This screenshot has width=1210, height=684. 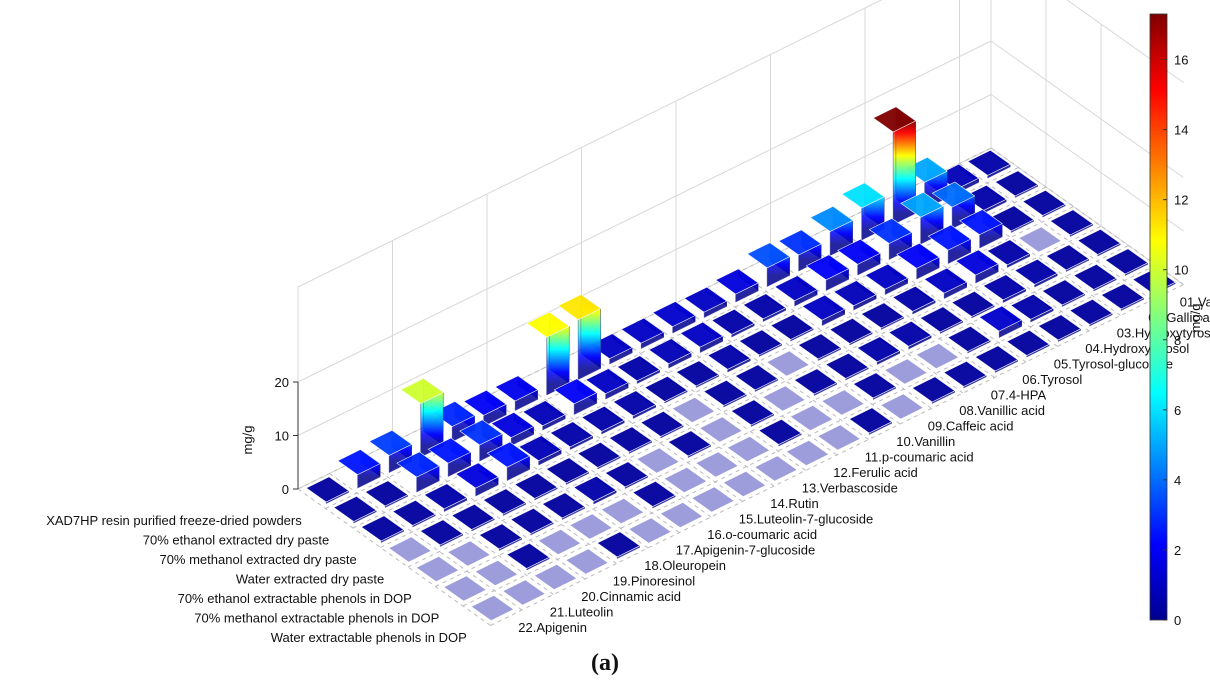 I want to click on row-label: 70% ethanol extractable phenols in DOP, so click(x=295, y=598).